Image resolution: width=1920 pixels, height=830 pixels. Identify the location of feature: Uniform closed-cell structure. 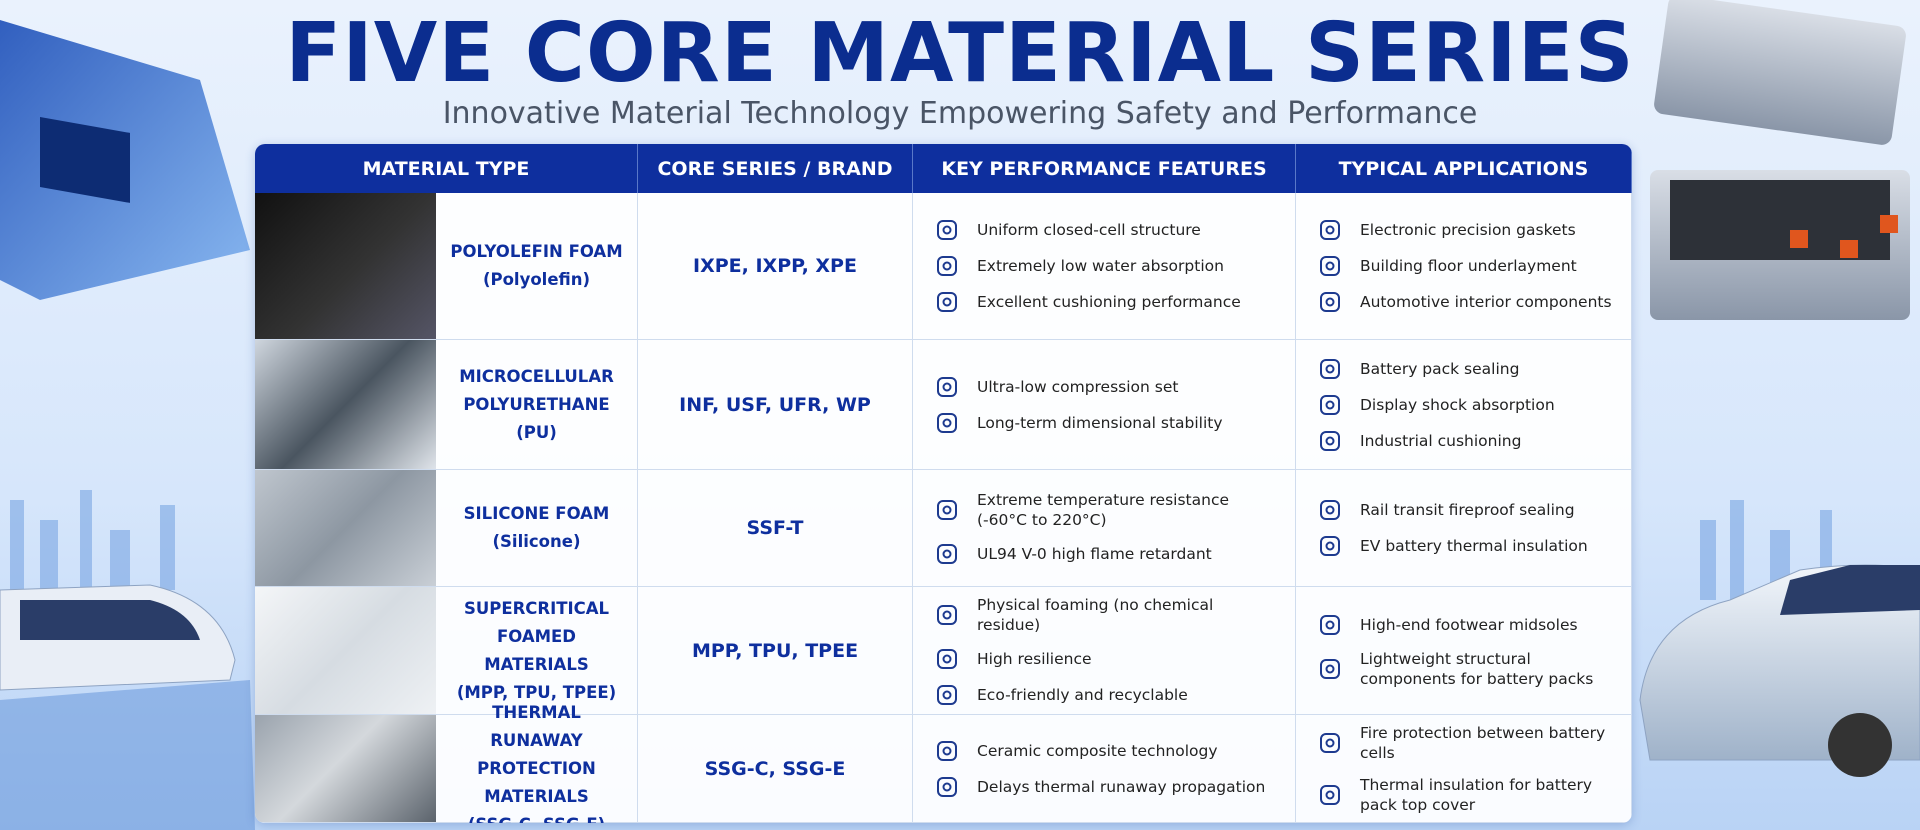
(1108, 230).